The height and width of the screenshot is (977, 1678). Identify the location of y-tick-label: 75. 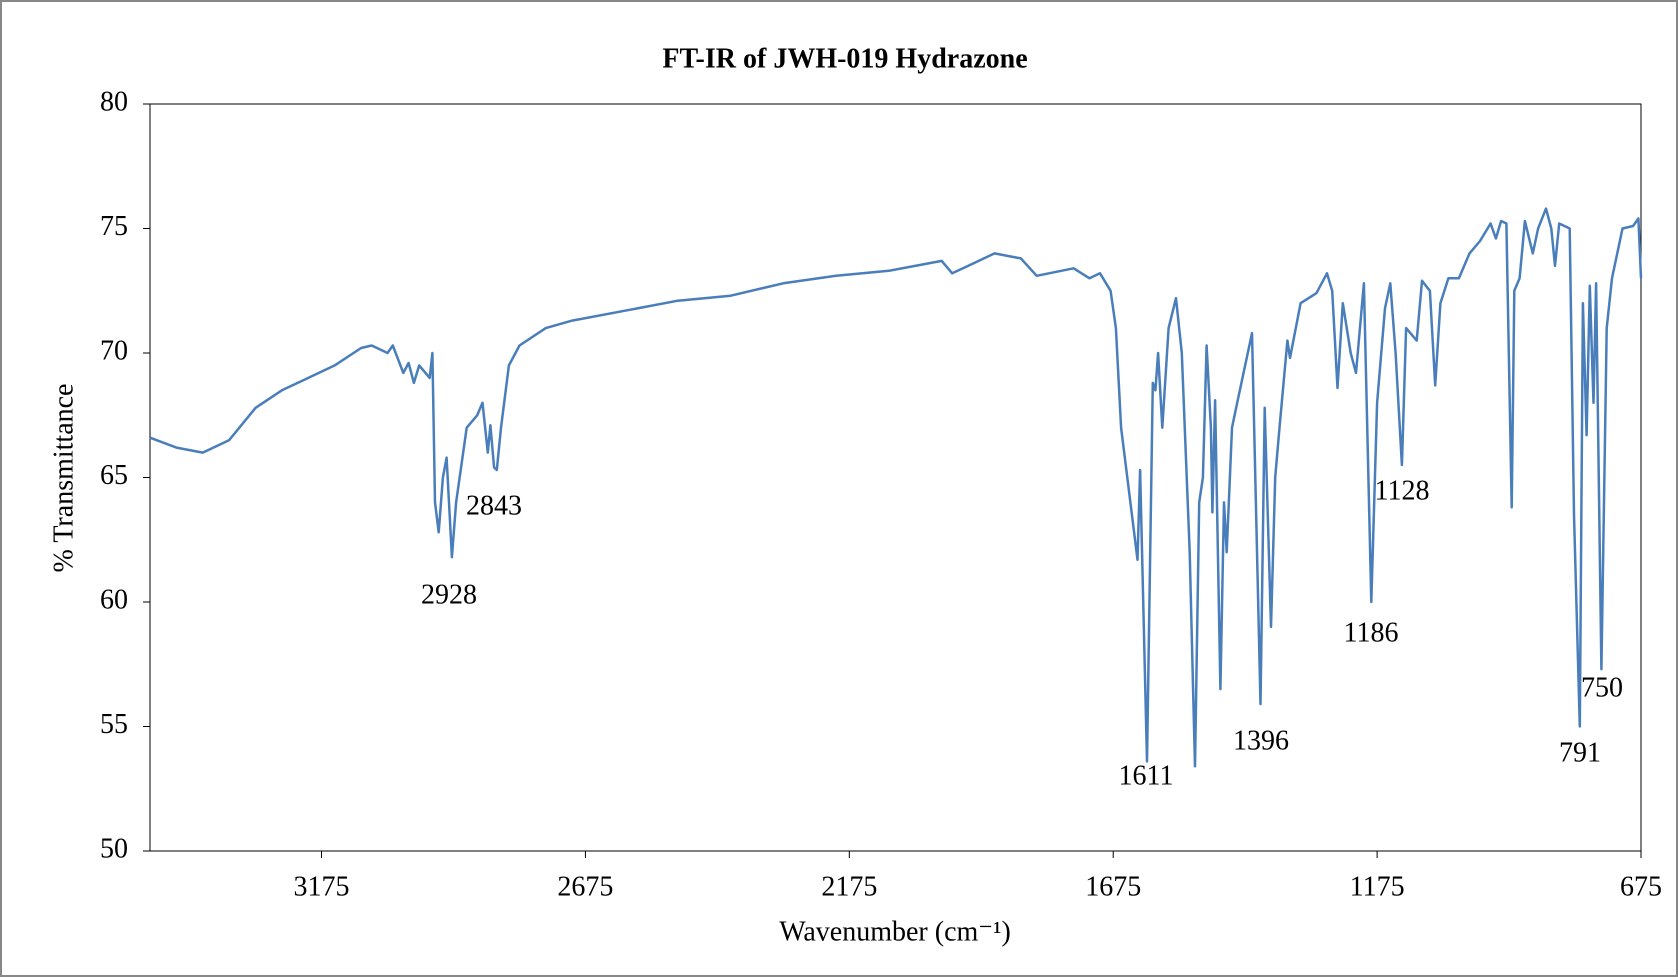
(114, 226).